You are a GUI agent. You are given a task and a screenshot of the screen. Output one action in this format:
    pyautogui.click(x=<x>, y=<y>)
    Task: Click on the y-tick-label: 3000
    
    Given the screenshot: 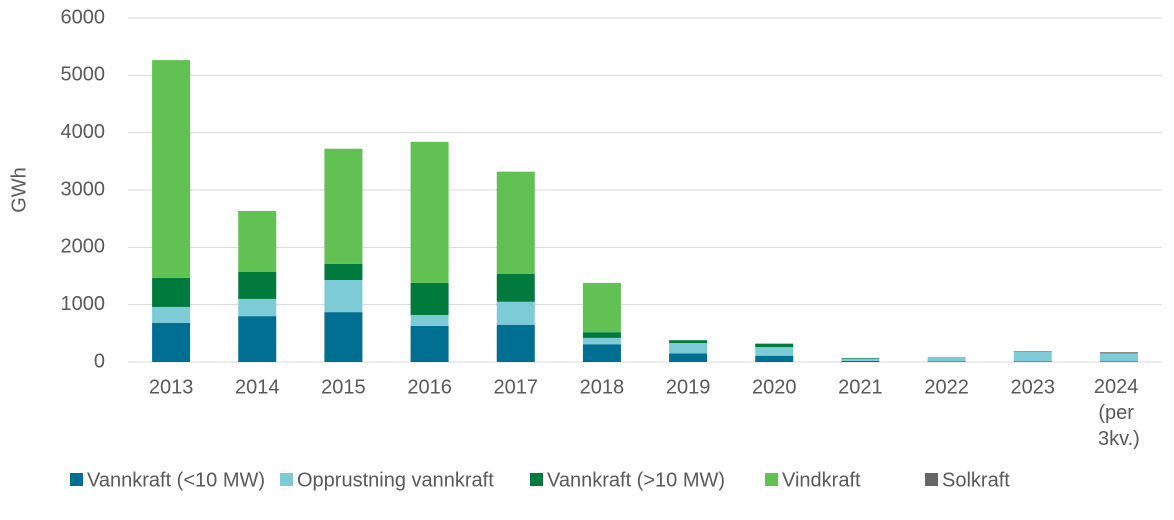 What is the action you would take?
    pyautogui.click(x=83, y=189)
    